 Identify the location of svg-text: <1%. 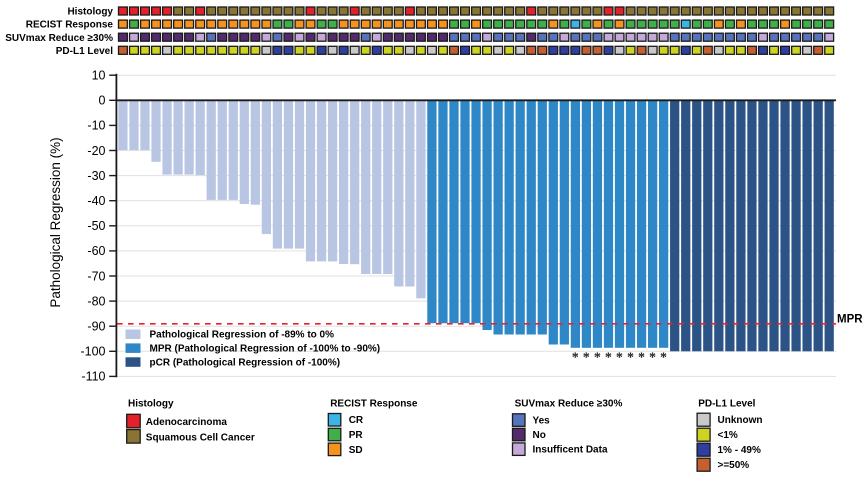
(728, 435).